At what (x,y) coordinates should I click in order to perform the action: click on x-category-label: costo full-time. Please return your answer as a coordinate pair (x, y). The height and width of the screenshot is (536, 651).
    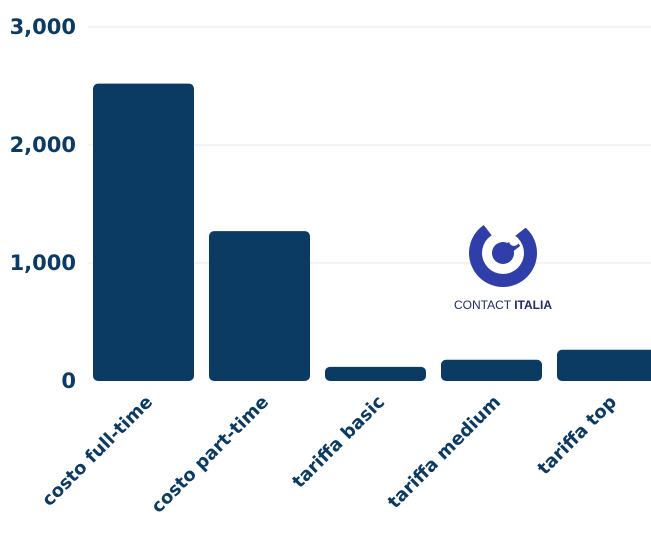
    Looking at the image, I should click on (97, 451).